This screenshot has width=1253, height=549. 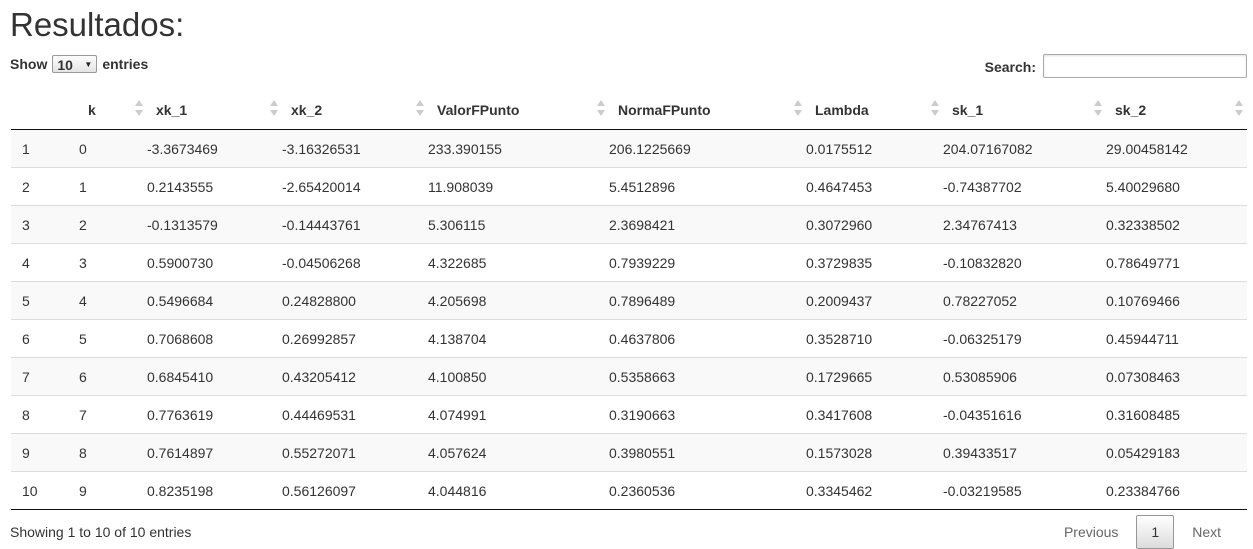 I want to click on column-header: xk_2, so click(x=355, y=110).